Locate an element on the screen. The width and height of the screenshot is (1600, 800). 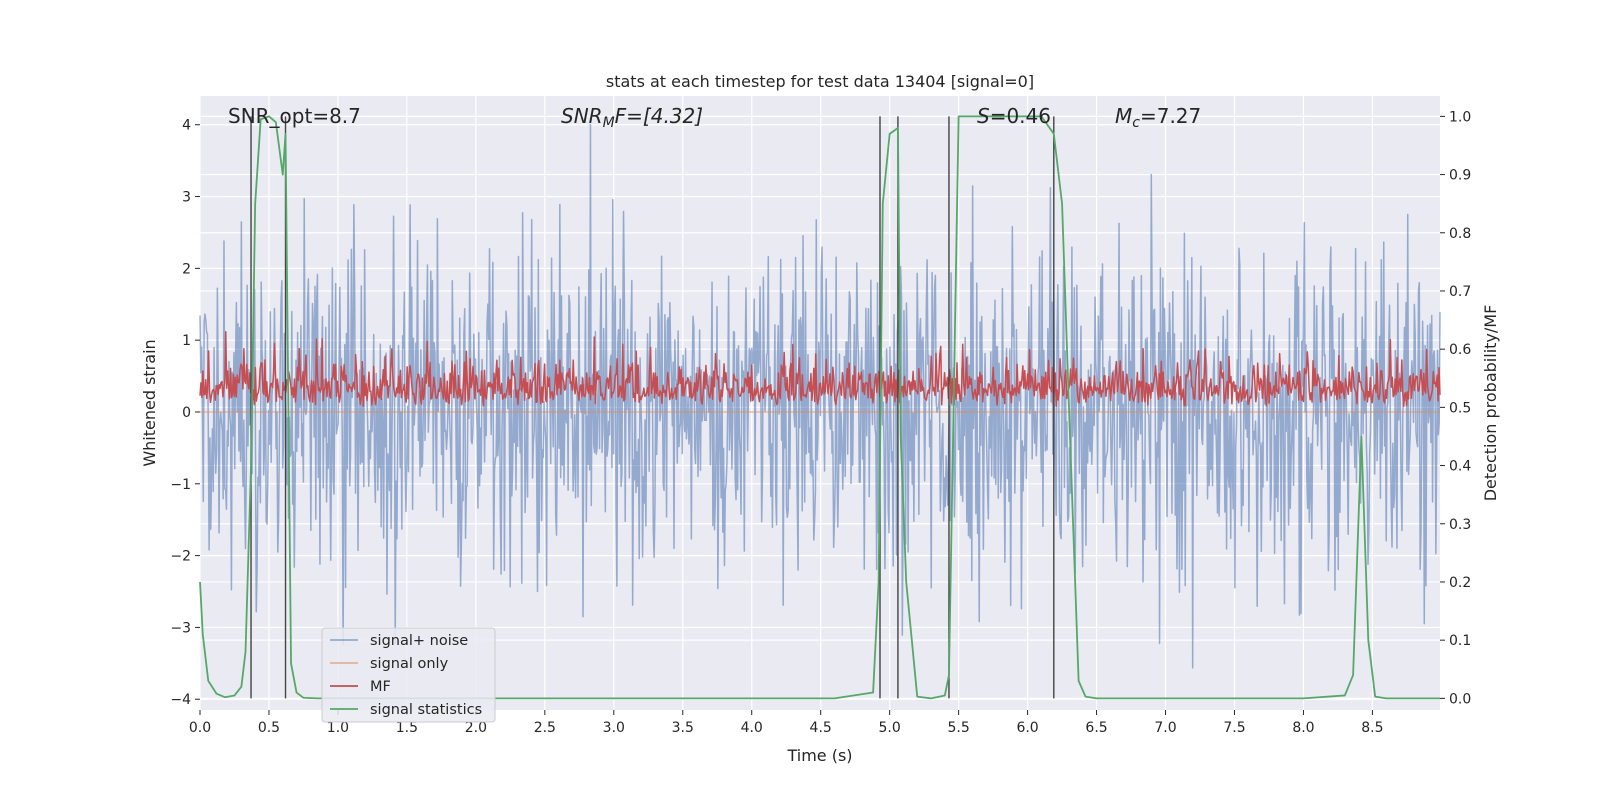
x-tick-label: 0.0 is located at coordinates (200, 728).